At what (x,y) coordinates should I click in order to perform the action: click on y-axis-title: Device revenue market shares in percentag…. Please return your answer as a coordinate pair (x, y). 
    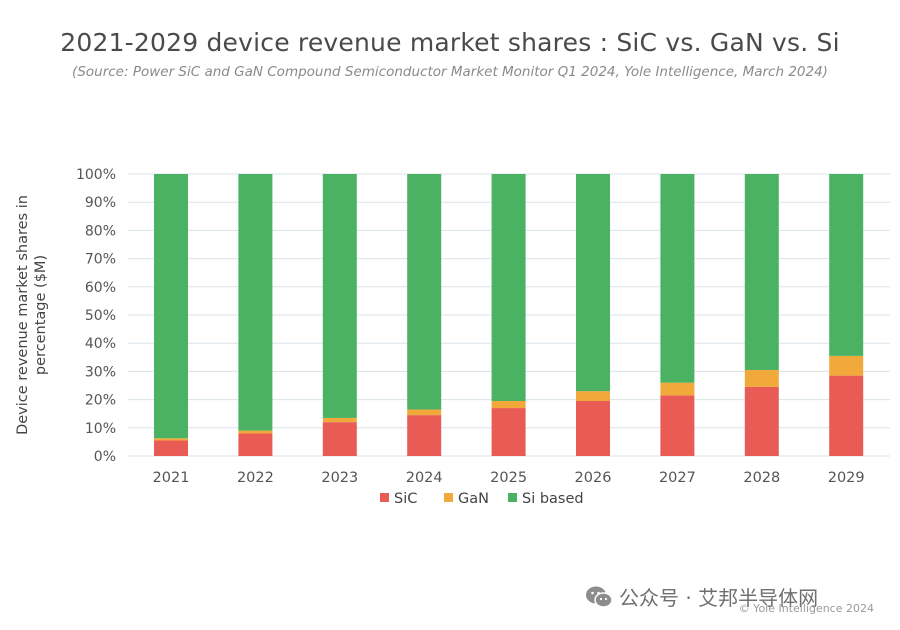
    Looking at the image, I should click on (32, 315).